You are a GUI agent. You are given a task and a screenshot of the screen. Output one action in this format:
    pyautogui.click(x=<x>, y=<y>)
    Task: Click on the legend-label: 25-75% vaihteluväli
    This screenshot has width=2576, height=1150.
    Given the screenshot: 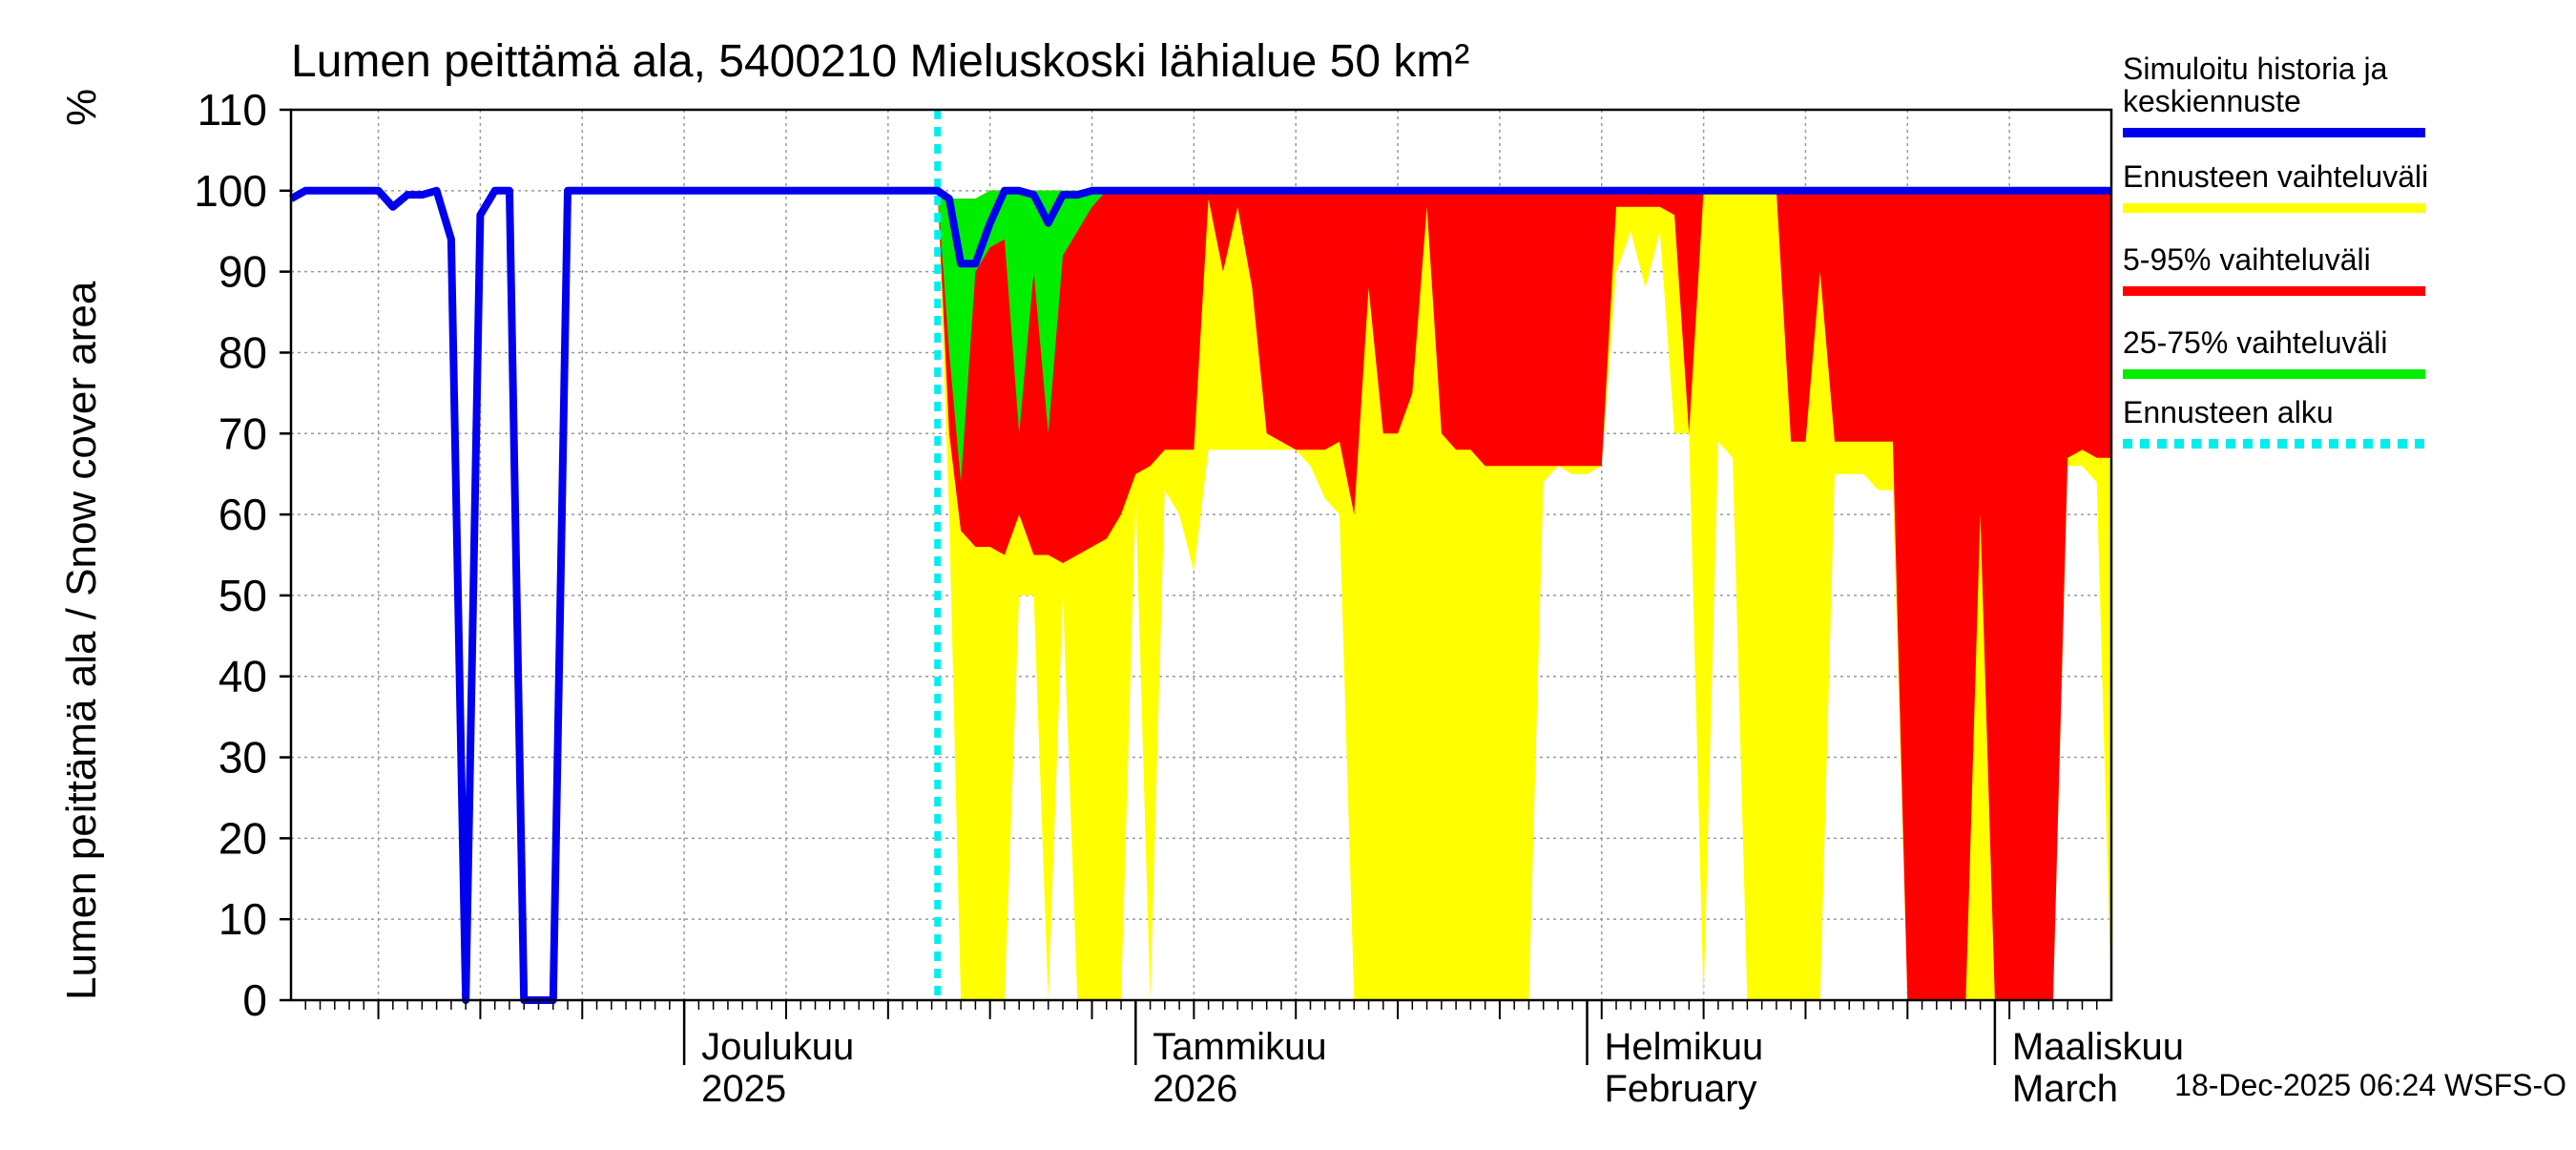 What is the action you would take?
    pyautogui.click(x=2255, y=342)
    